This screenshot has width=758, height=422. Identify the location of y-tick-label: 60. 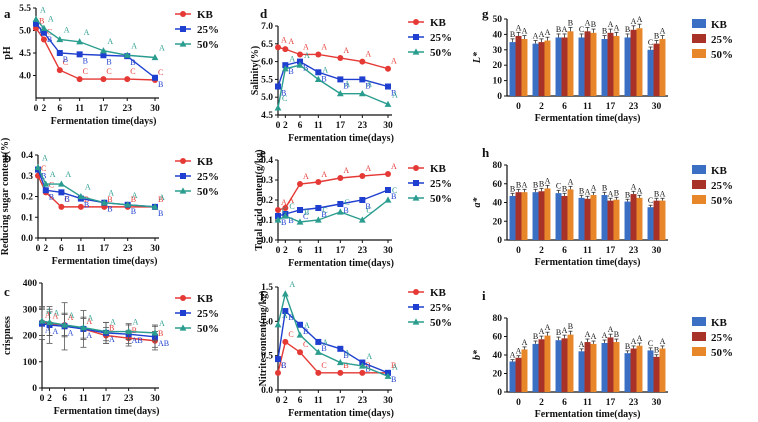
(498, 338).